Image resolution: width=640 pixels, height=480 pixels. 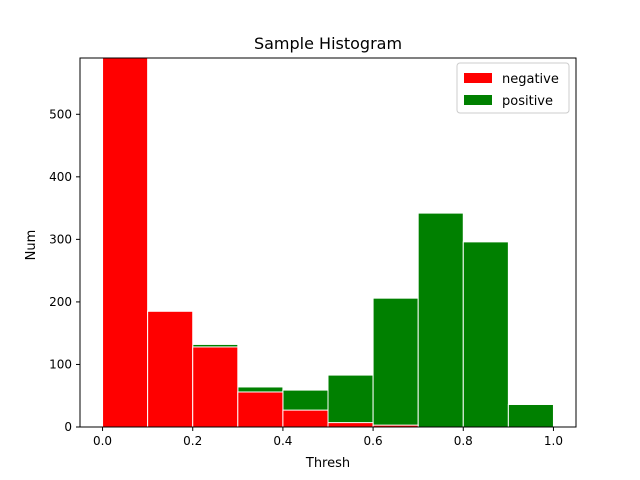 I want to click on x-tick-label: 0.0, so click(x=102, y=441).